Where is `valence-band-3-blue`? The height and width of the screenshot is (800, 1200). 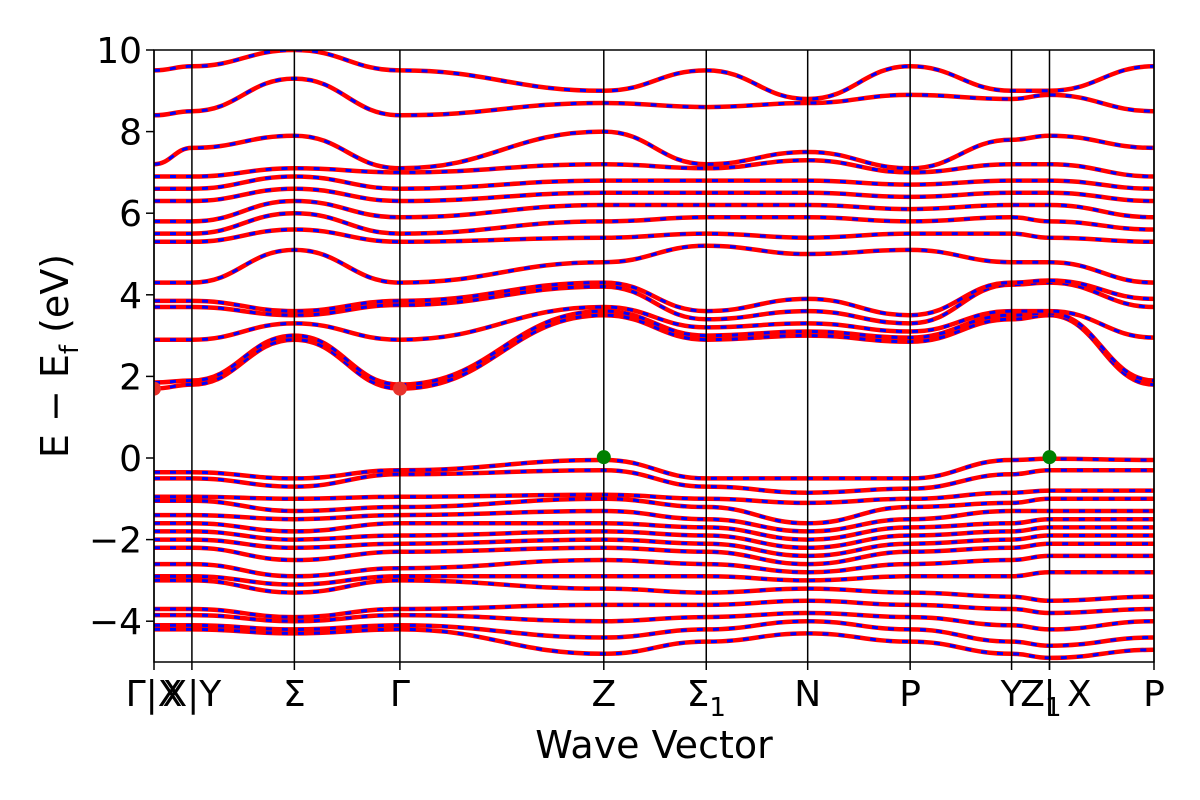 valence-band-3-blue is located at coordinates (654, 497).